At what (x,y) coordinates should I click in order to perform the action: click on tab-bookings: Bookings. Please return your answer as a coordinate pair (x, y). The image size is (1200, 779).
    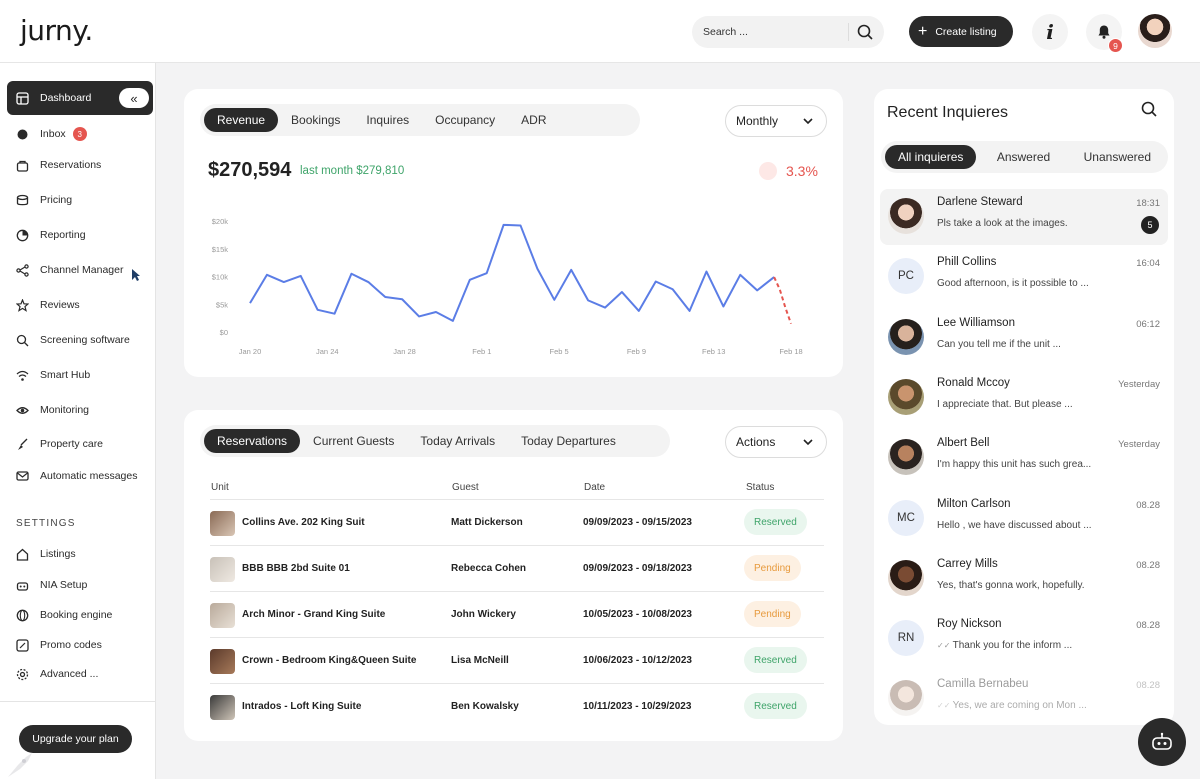
    Looking at the image, I should click on (316, 120).